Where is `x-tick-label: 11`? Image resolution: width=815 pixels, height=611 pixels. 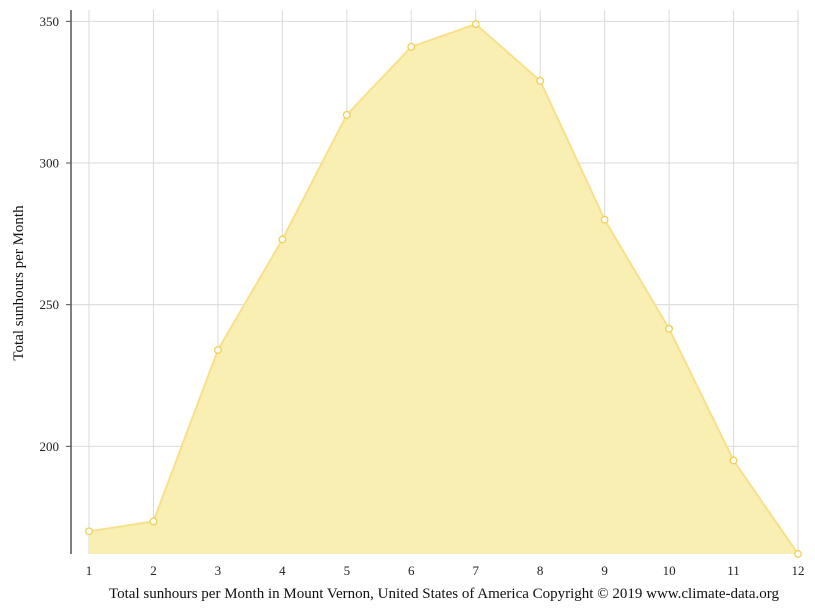
x-tick-label: 11 is located at coordinates (733, 570).